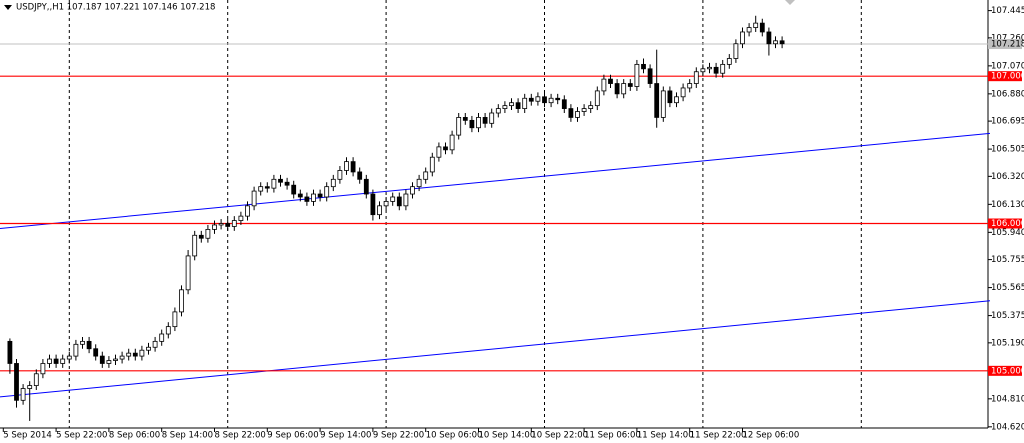 This screenshot has width=1024, height=443. What do you see at coordinates (1007, 150) in the screenshot?
I see `y-tick-label: 106.505` at bounding box center [1007, 150].